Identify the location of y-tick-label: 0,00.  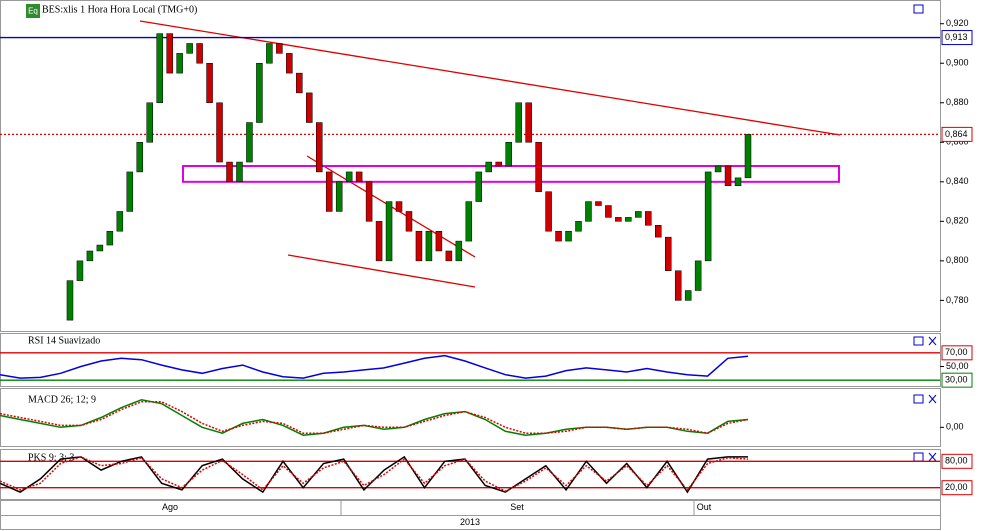
(955, 427).